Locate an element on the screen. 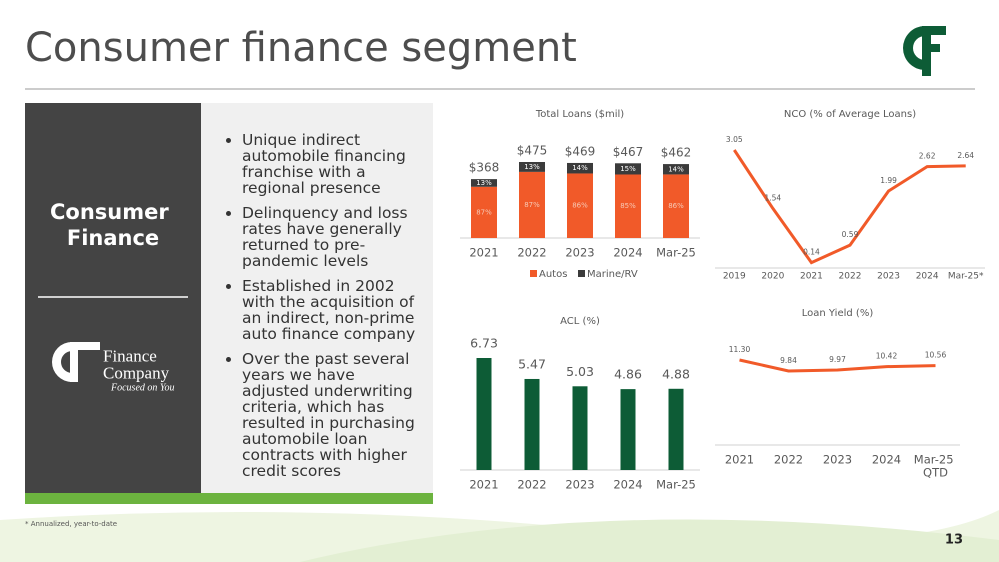 The height and width of the screenshot is (562, 999). segment-label: 15% is located at coordinates (628, 169).